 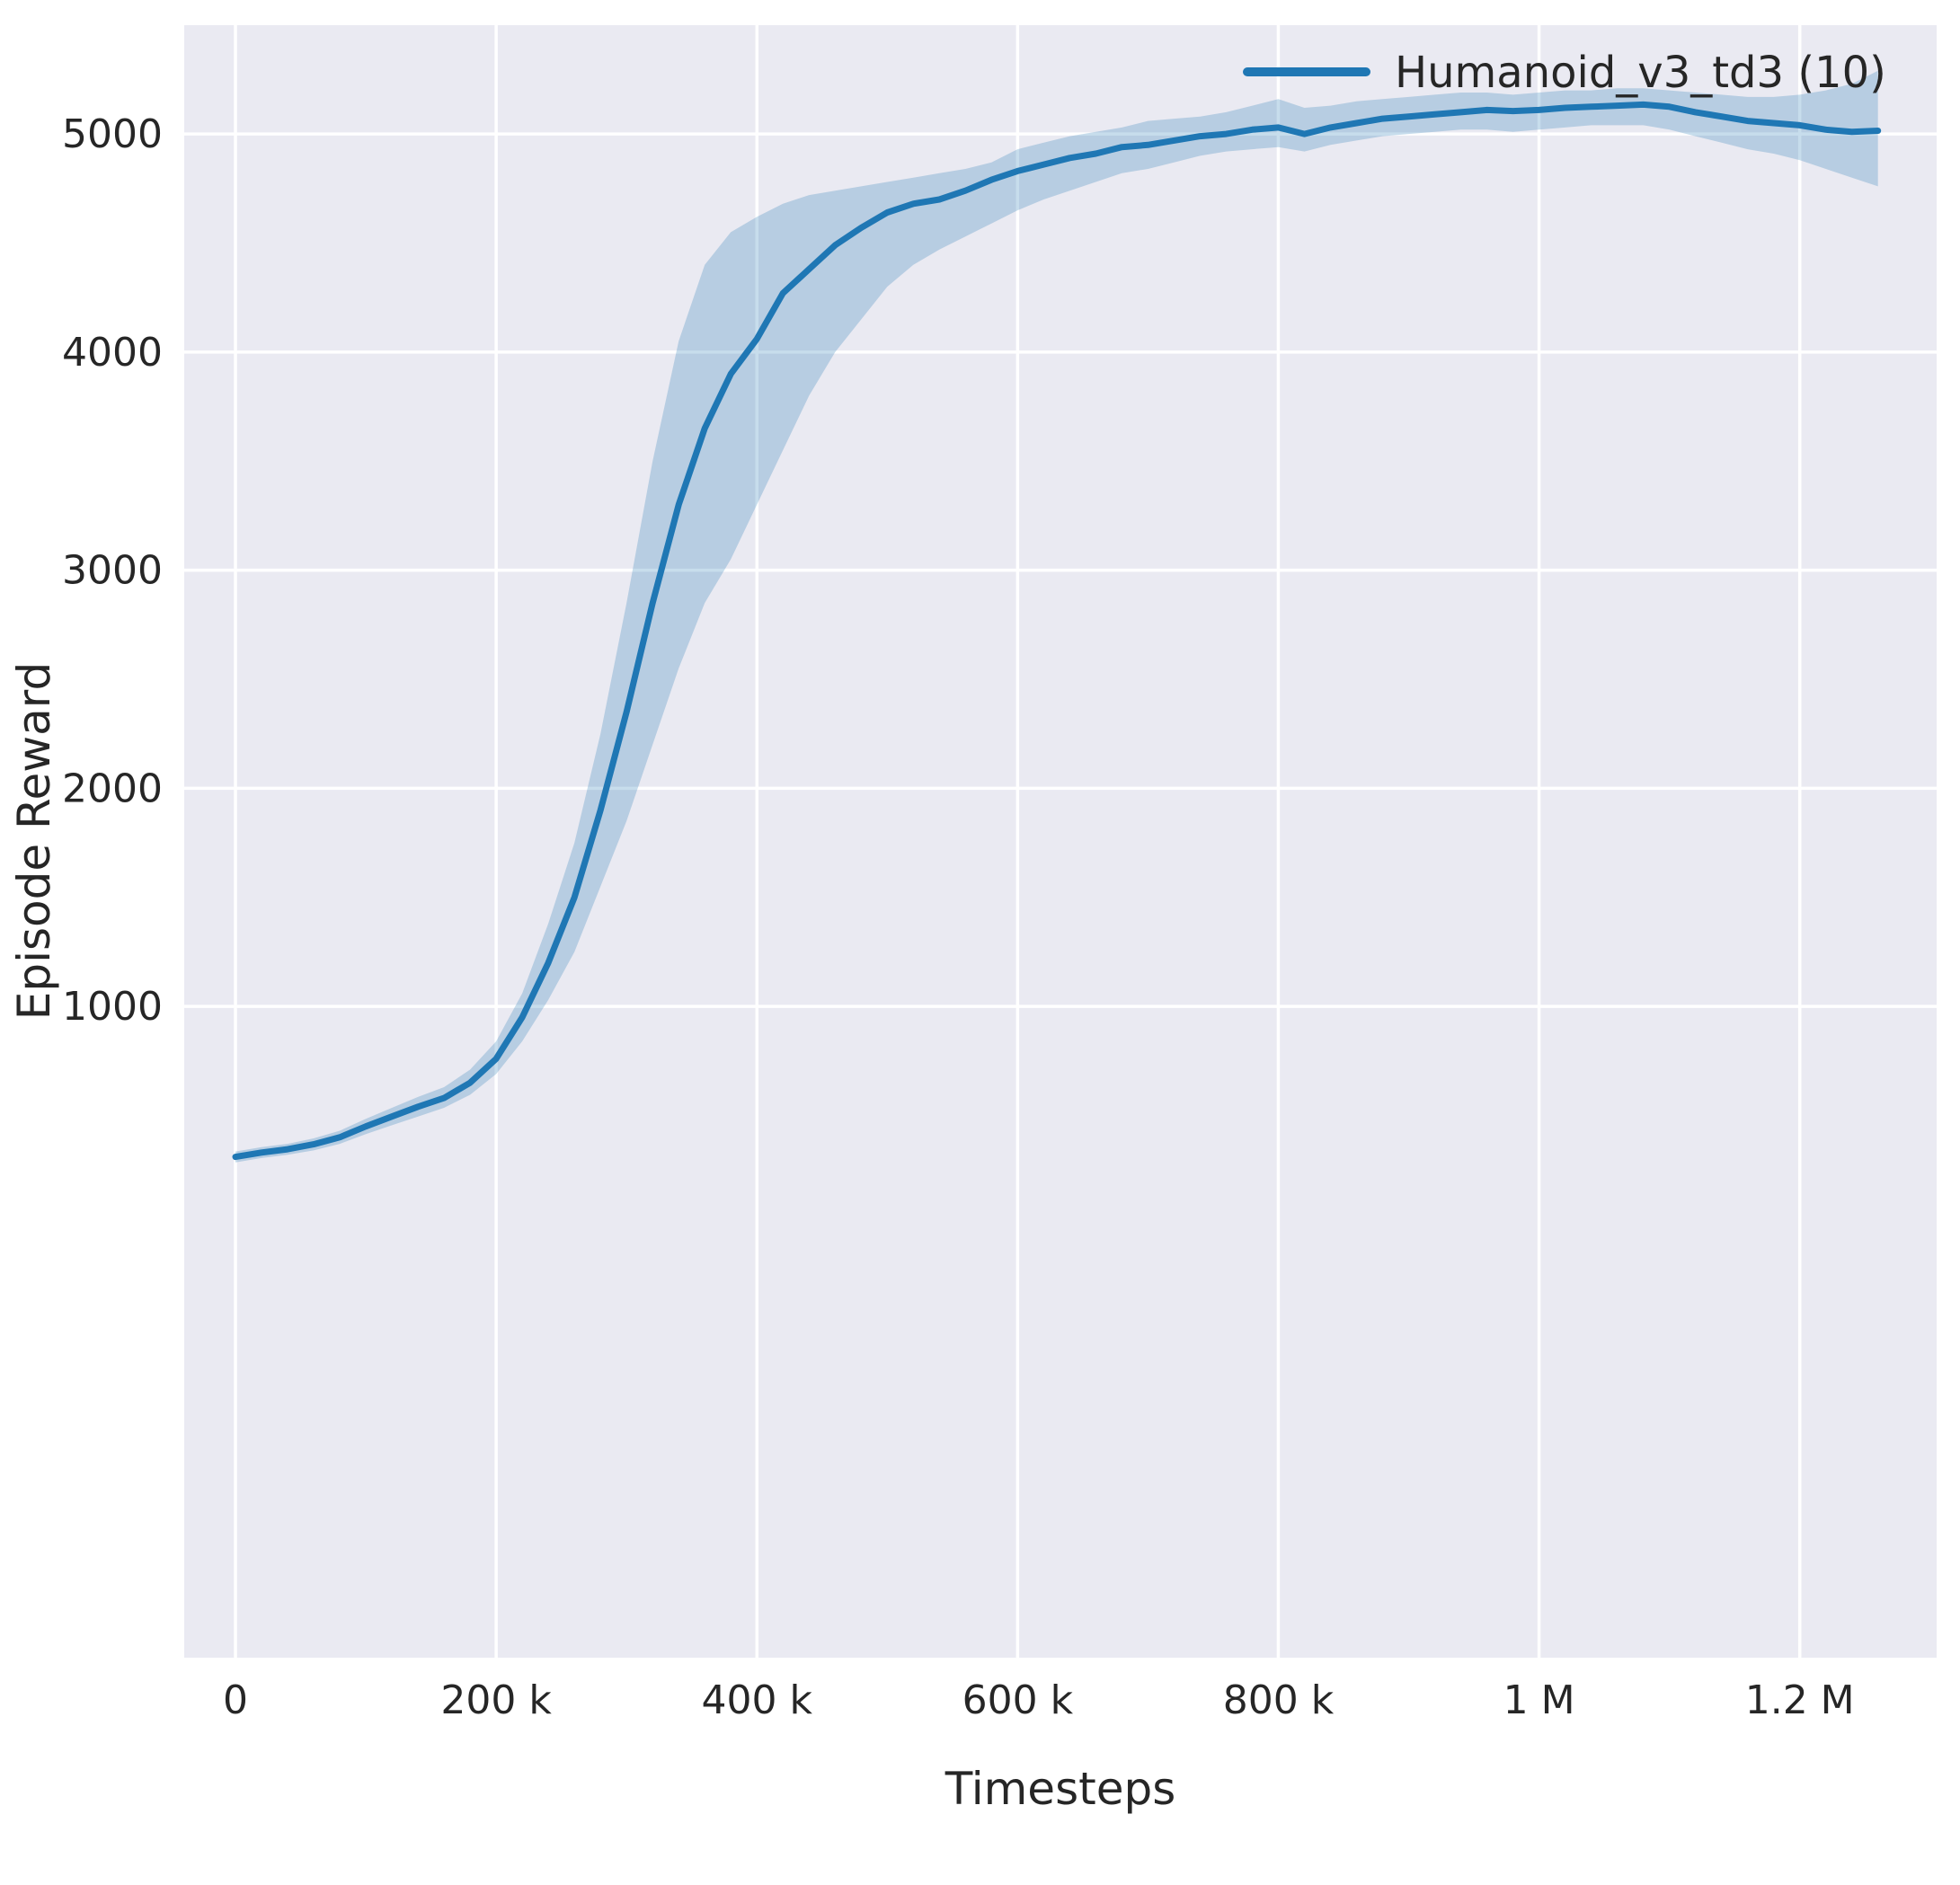 What do you see at coordinates (1060, 1789) in the screenshot?
I see `x-axis-label: Timesteps` at bounding box center [1060, 1789].